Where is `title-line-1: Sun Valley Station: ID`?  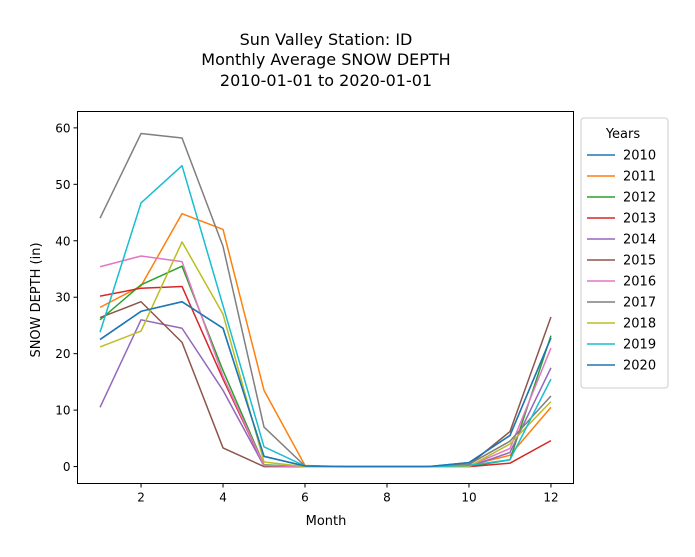 title-line-1: Sun Valley Station: ID is located at coordinates (326, 39).